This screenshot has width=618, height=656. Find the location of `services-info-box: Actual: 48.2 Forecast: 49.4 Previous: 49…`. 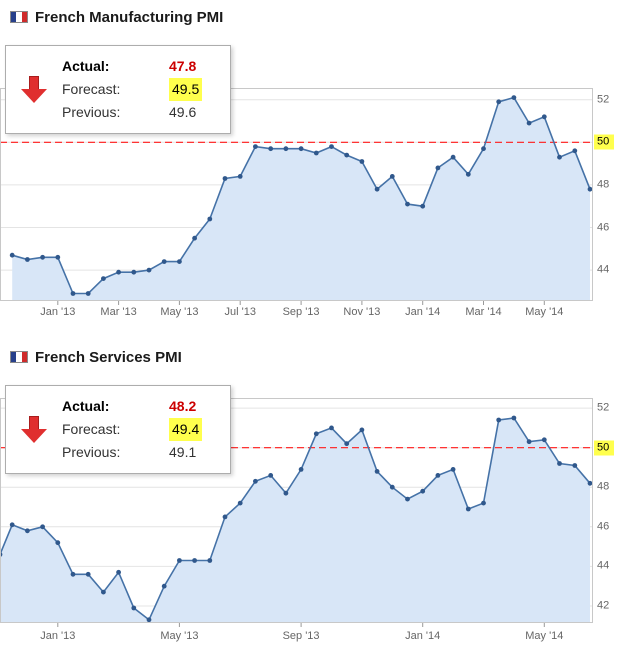

services-info-box: Actual: 48.2 Forecast: 49.4 Previous: 49… is located at coordinates (118, 429).